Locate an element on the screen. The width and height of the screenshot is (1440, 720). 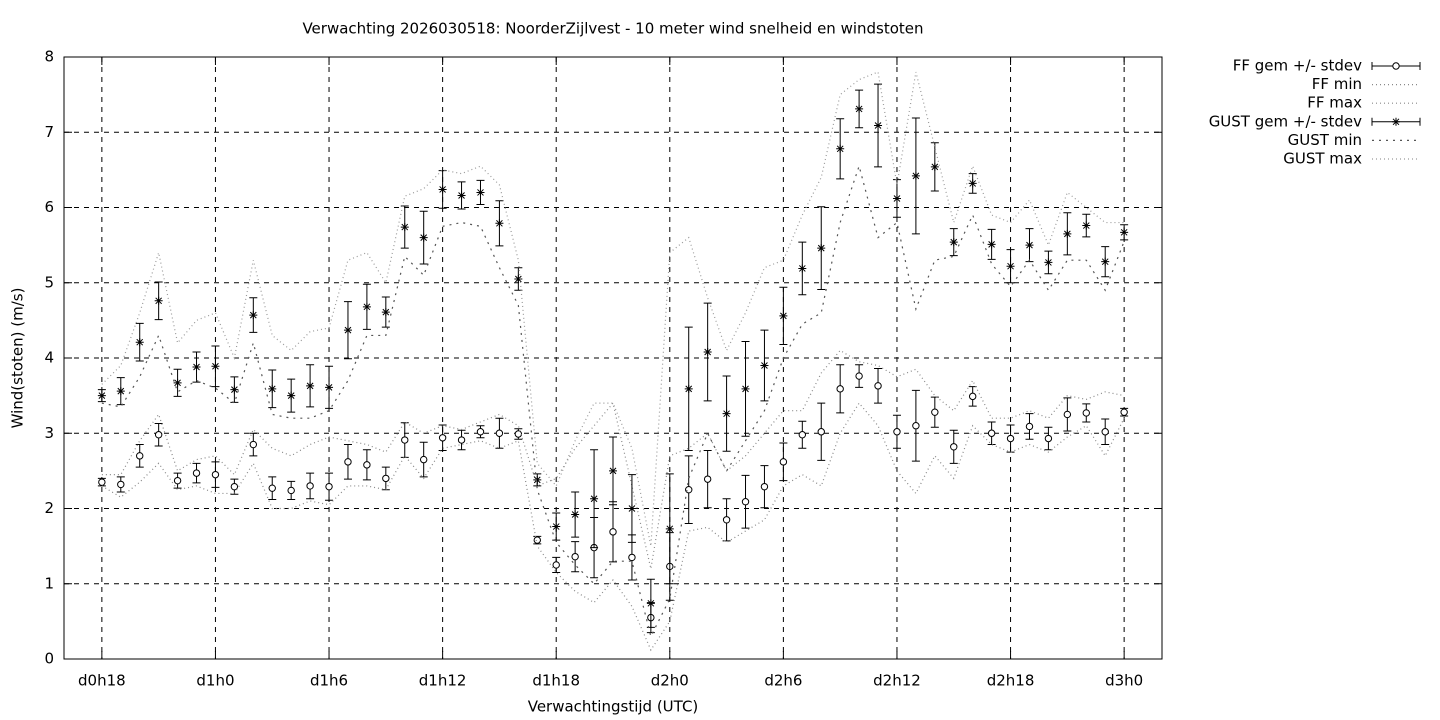
y-tick-label: 3 is located at coordinates (49, 433).